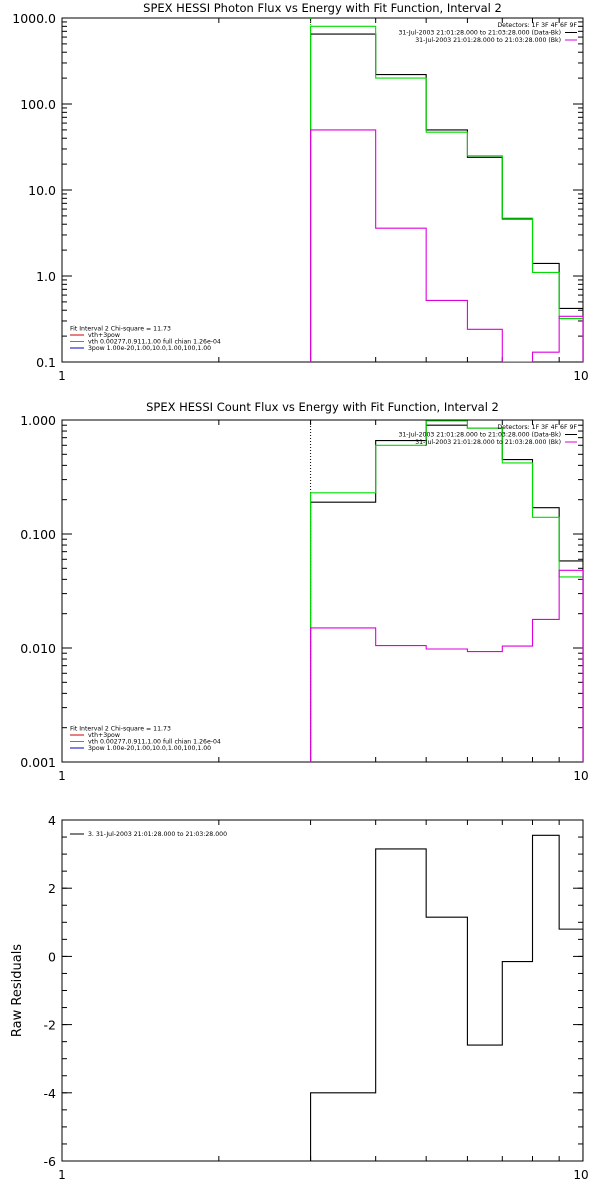  What do you see at coordinates (38, 762) in the screenshot?
I see `y-tick-label: 0.001` at bounding box center [38, 762].